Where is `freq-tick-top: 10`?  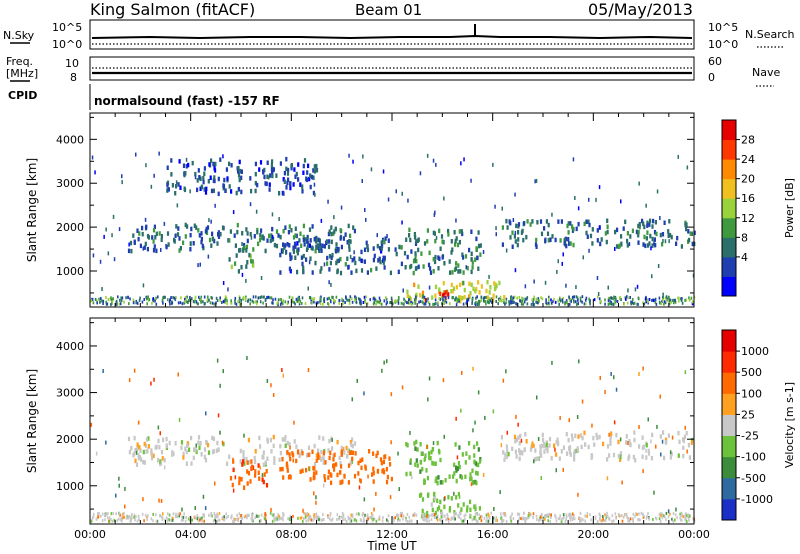 freq-tick-top: 10 is located at coordinates (72, 63).